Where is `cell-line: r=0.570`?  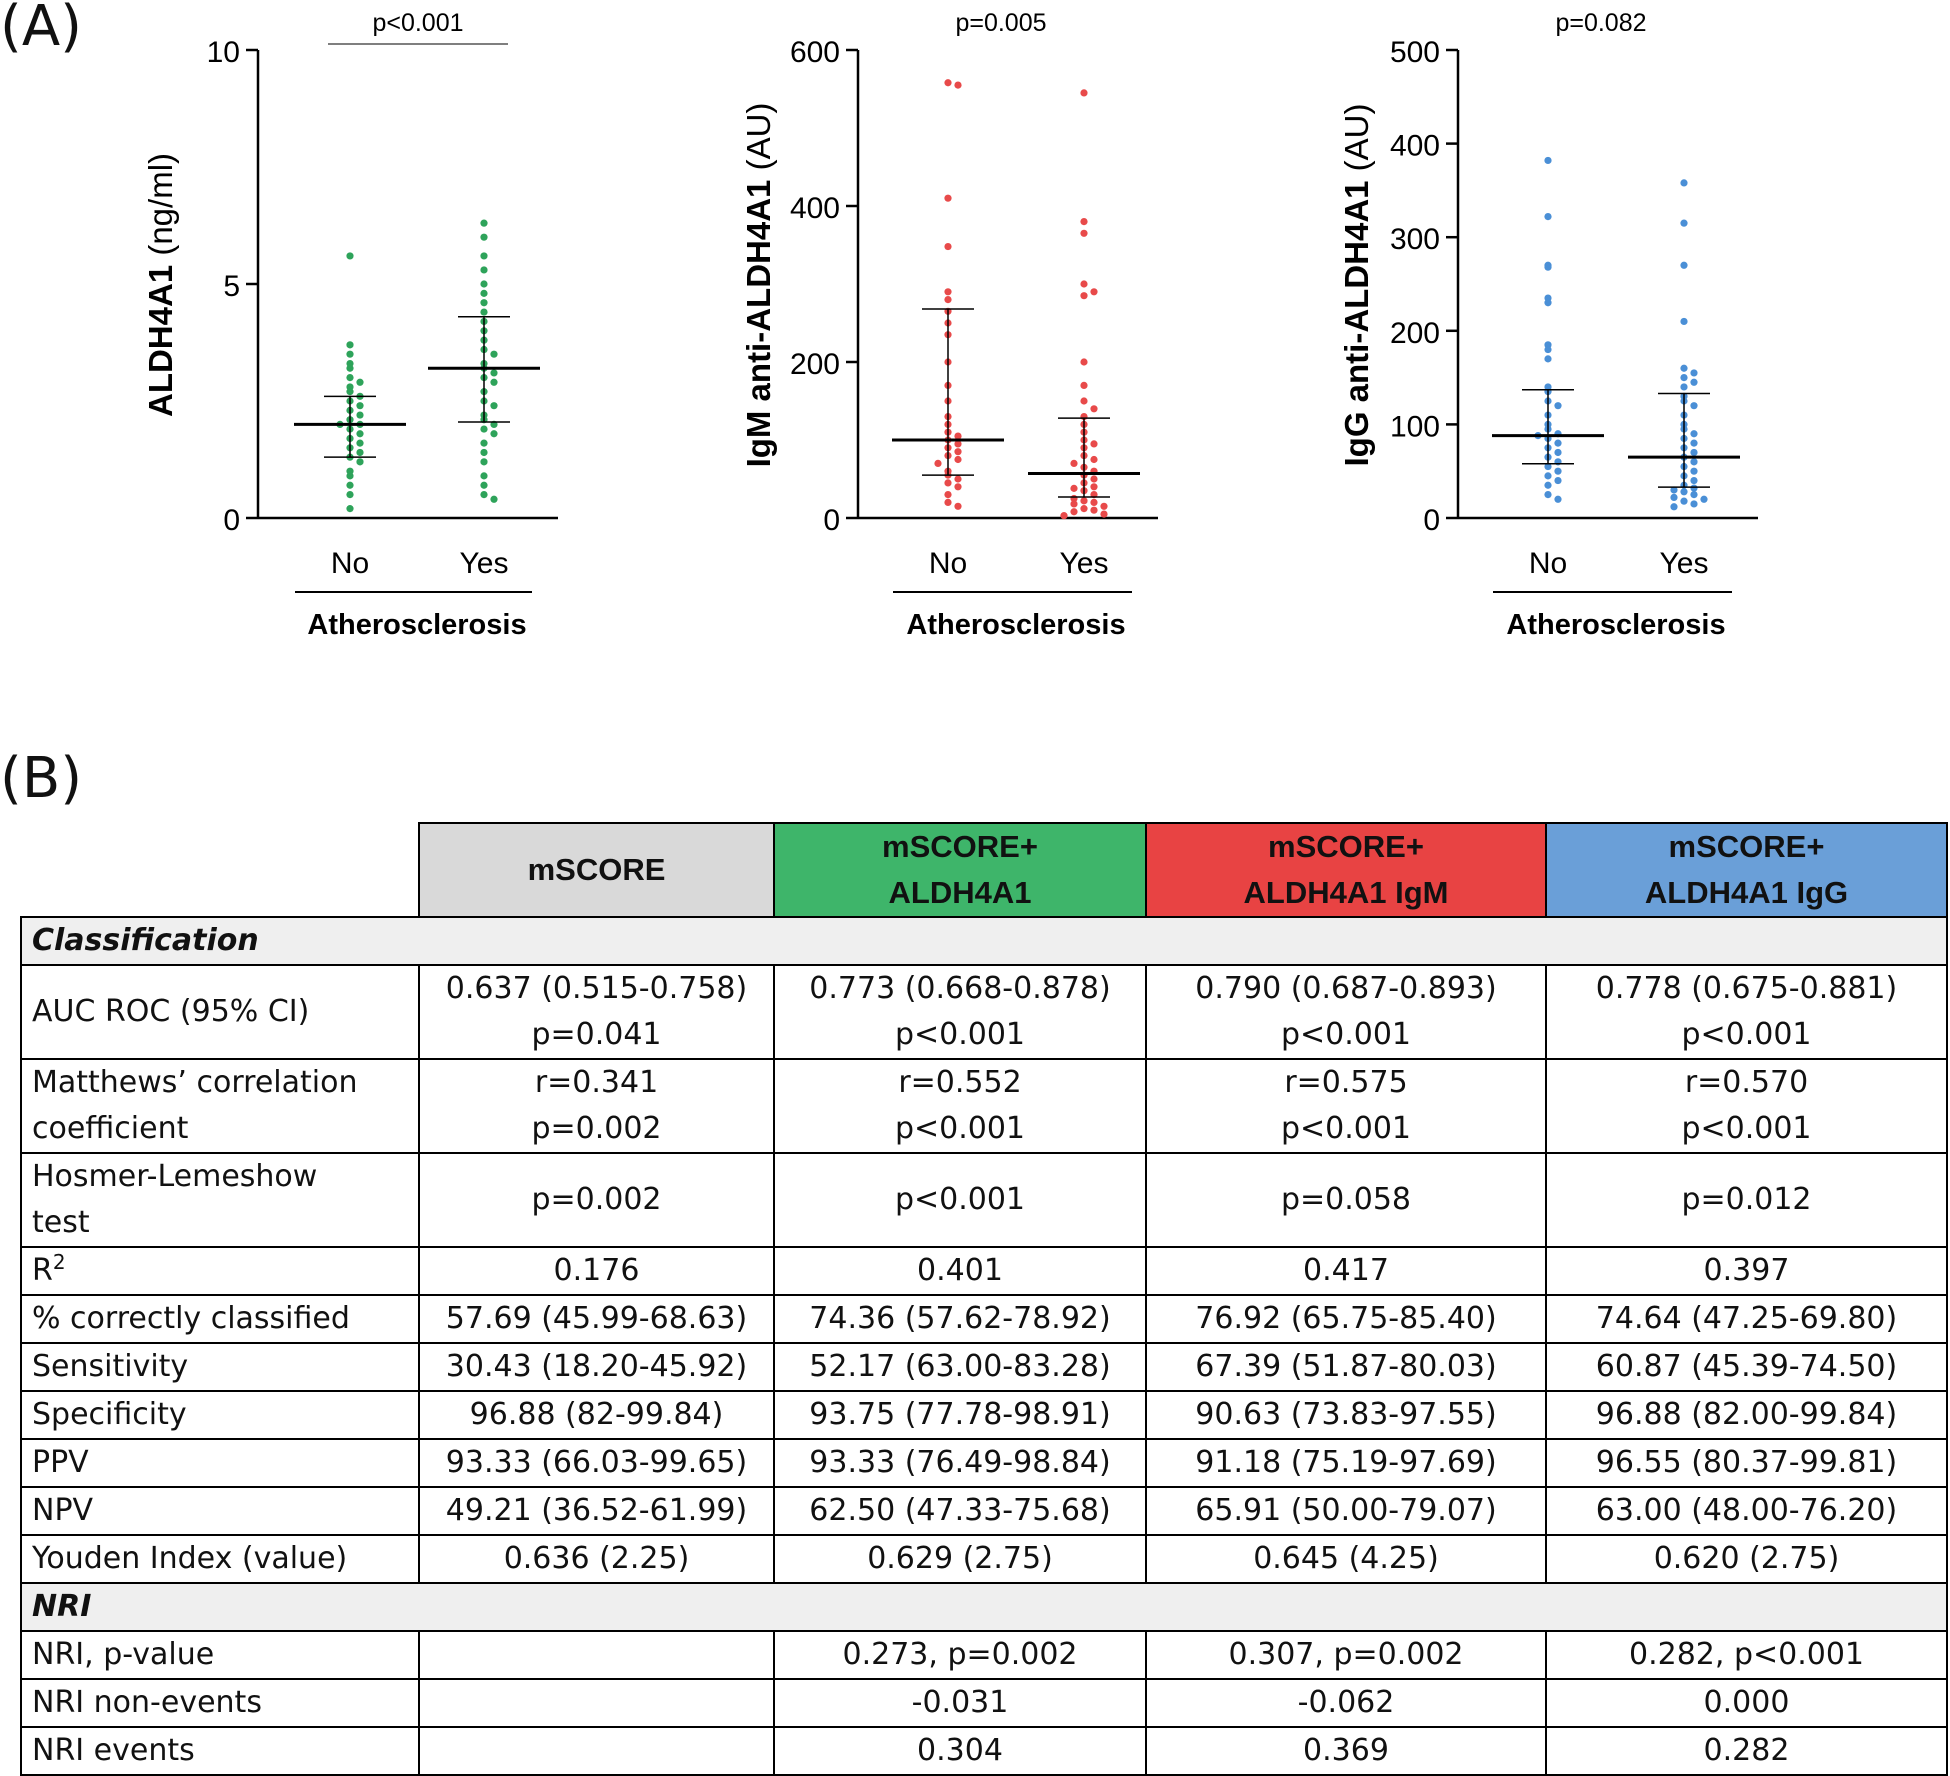
cell-line: r=0.570 is located at coordinates (1746, 1082).